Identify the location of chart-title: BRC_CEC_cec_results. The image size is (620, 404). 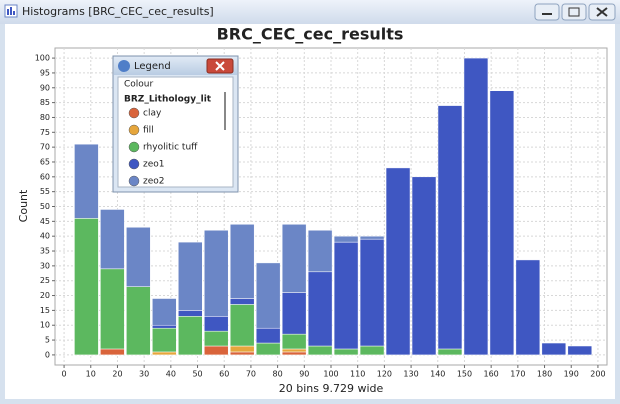
(310, 34).